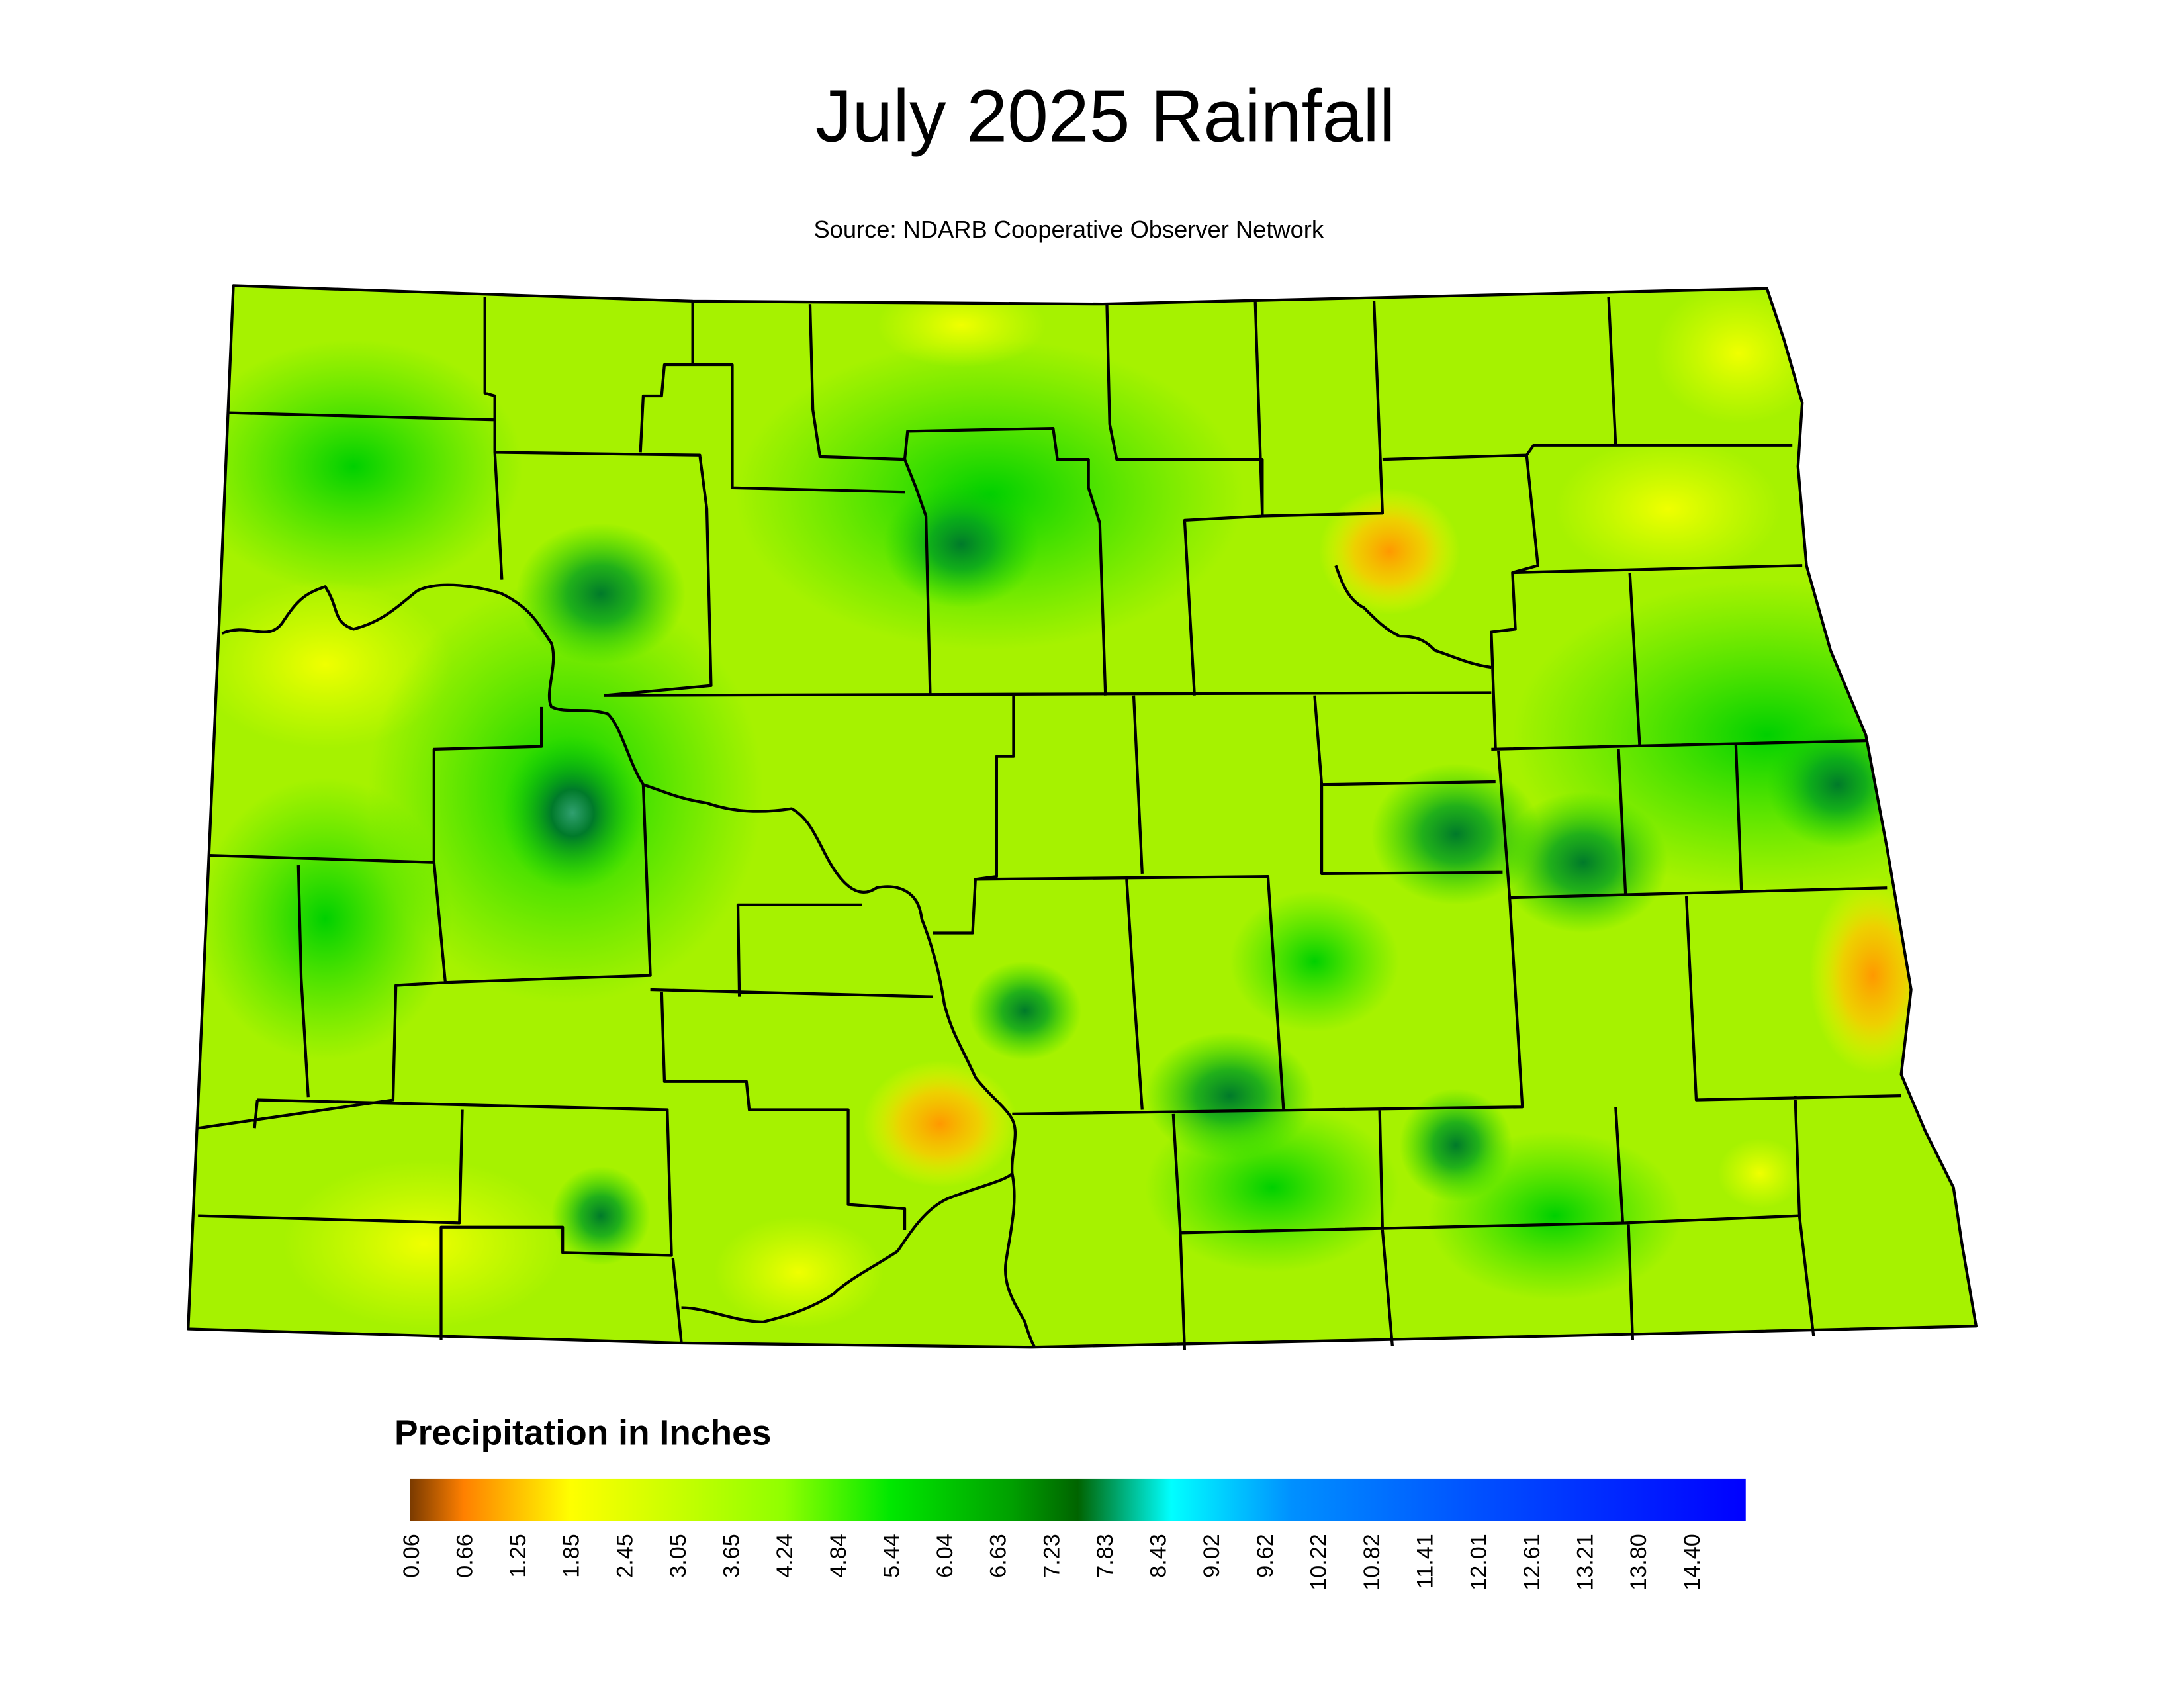  What do you see at coordinates (412, 1555) in the screenshot?
I see `legend-label: 0.06` at bounding box center [412, 1555].